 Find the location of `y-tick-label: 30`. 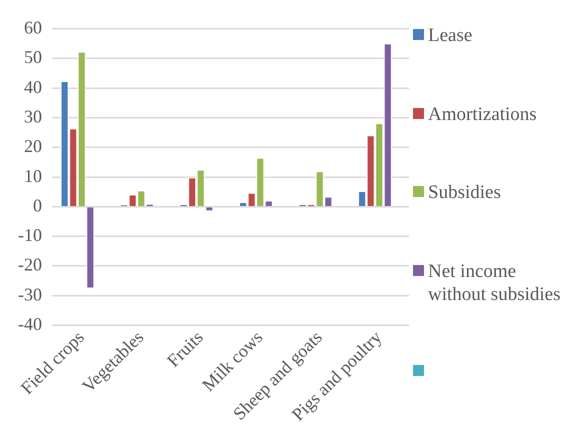

y-tick-label: 30 is located at coordinates (33, 116).